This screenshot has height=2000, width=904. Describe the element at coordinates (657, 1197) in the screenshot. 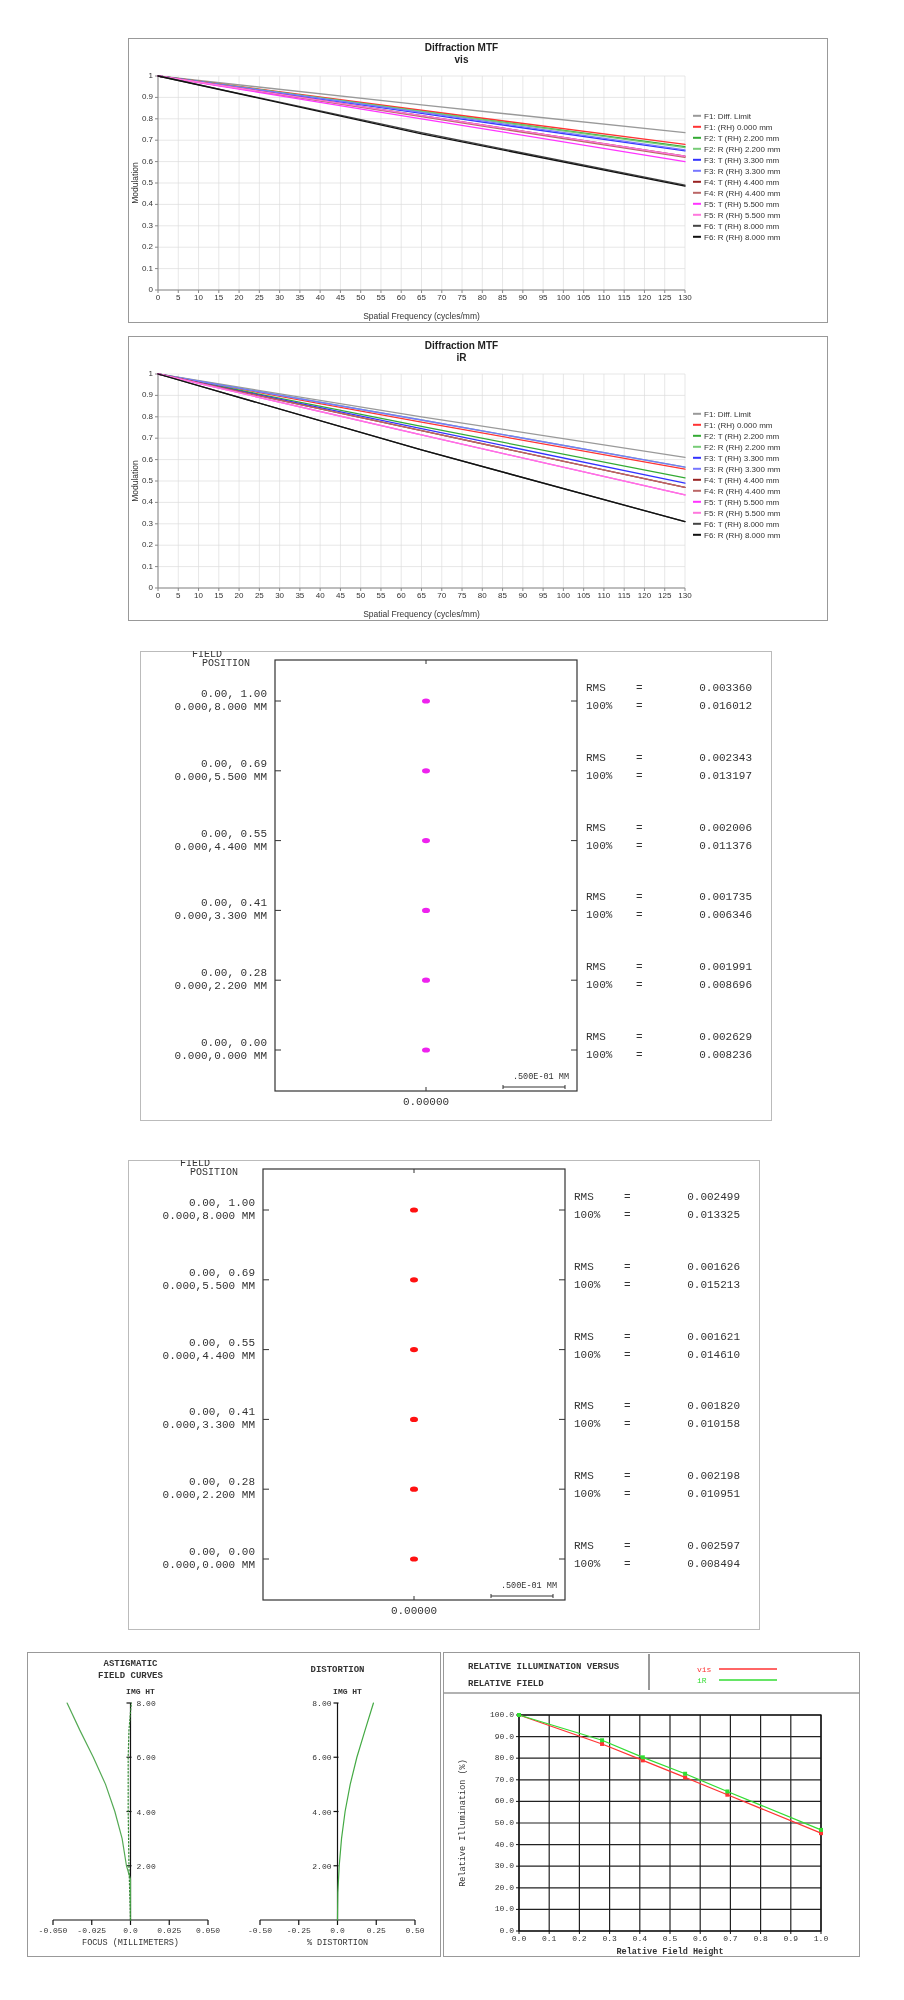

I see `text: RMS = 0.002499` at that location.